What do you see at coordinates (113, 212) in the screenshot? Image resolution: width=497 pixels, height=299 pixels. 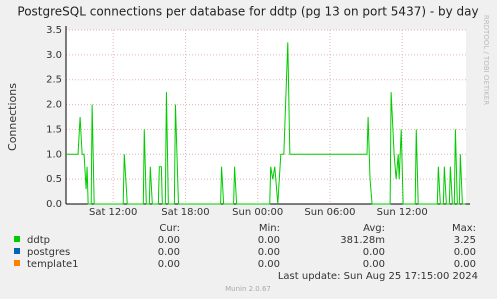 I see `x-tick-label: Sat 12:00` at bounding box center [113, 212].